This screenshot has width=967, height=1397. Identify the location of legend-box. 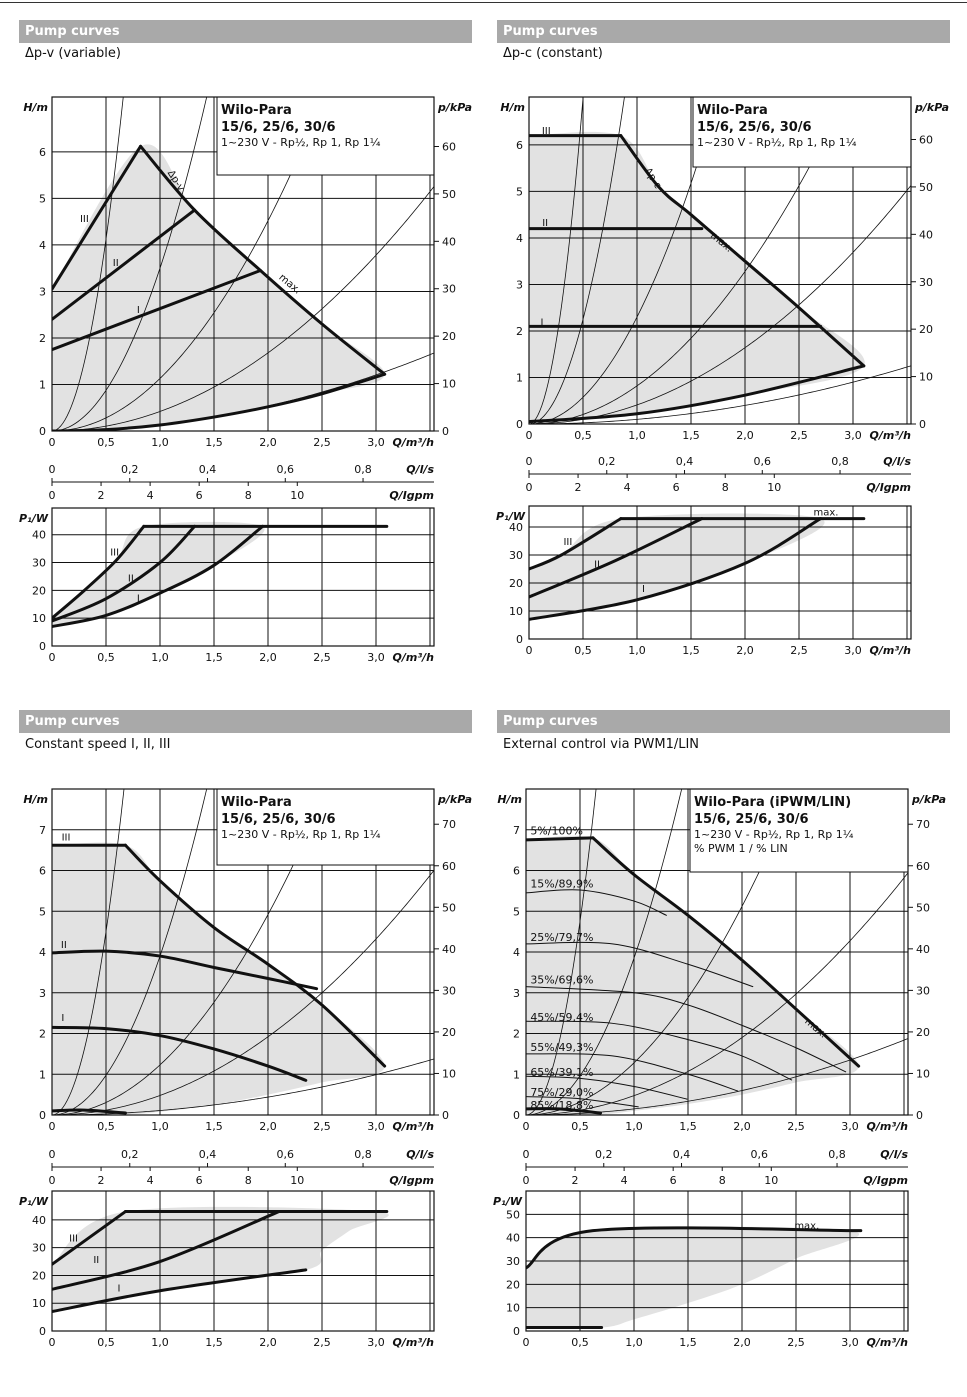
(325, 136).